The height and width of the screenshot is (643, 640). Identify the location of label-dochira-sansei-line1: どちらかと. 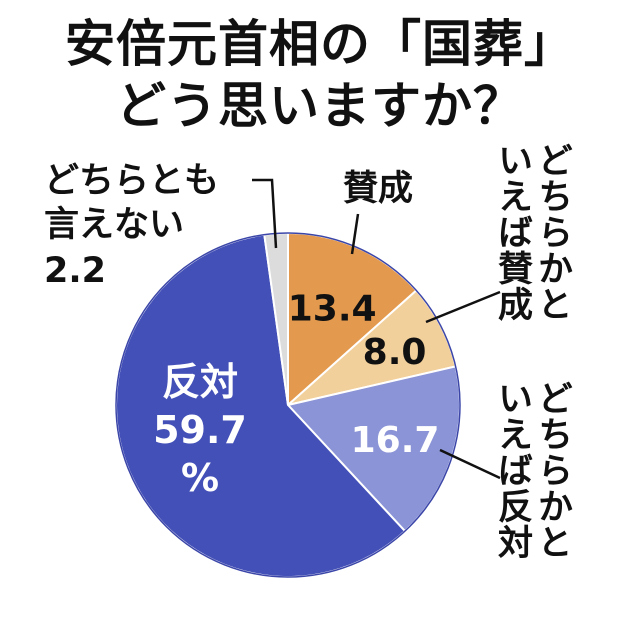
(552, 232).